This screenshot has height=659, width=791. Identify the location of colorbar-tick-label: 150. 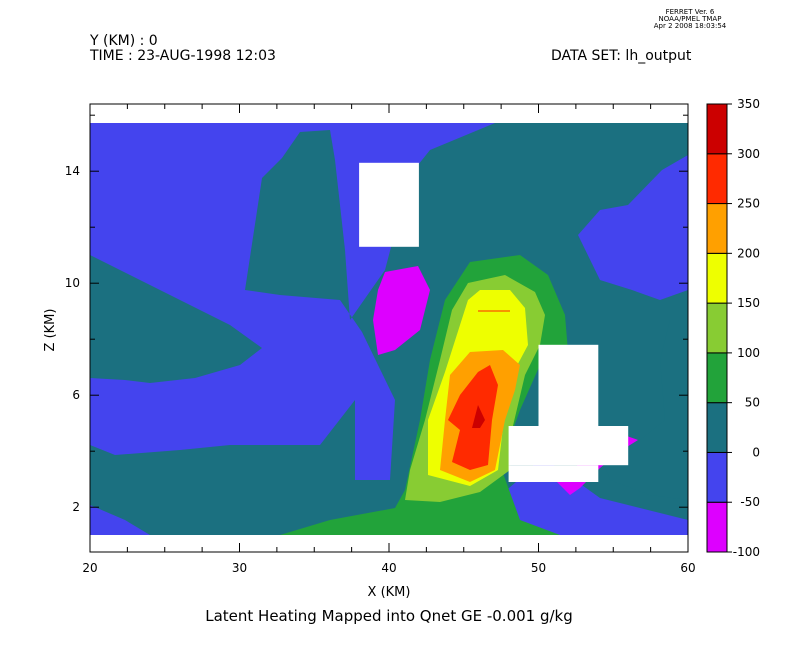
(748, 303).